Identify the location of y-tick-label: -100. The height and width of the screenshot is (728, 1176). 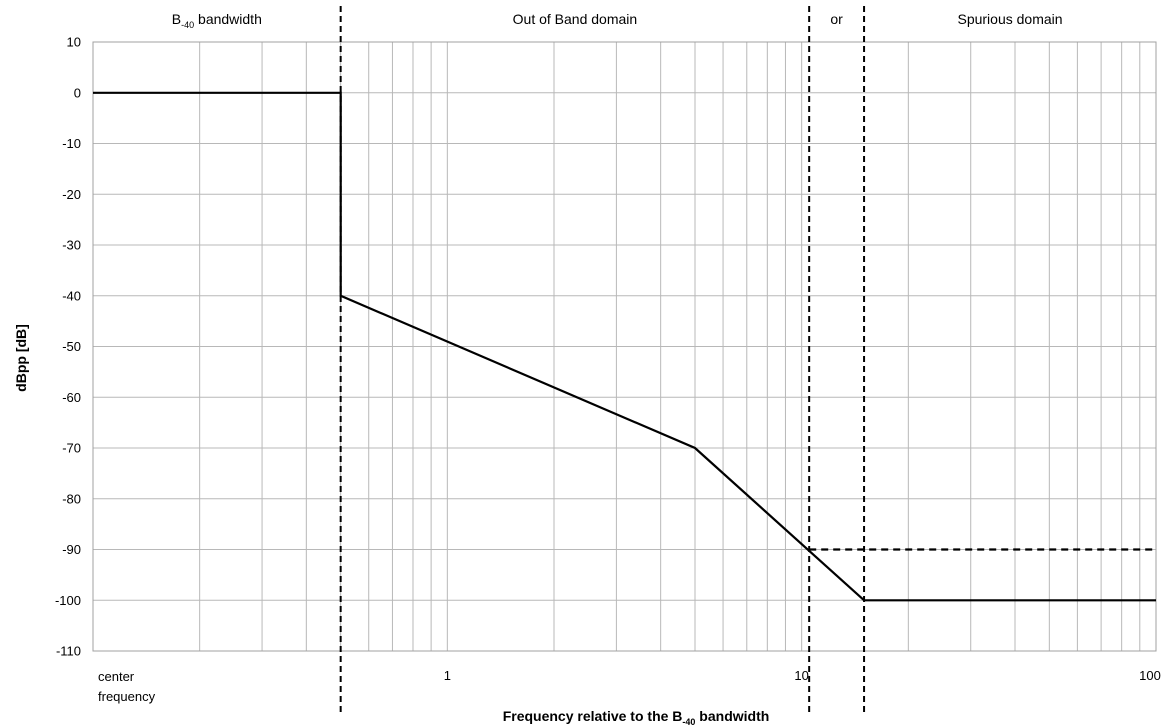
(68, 600).